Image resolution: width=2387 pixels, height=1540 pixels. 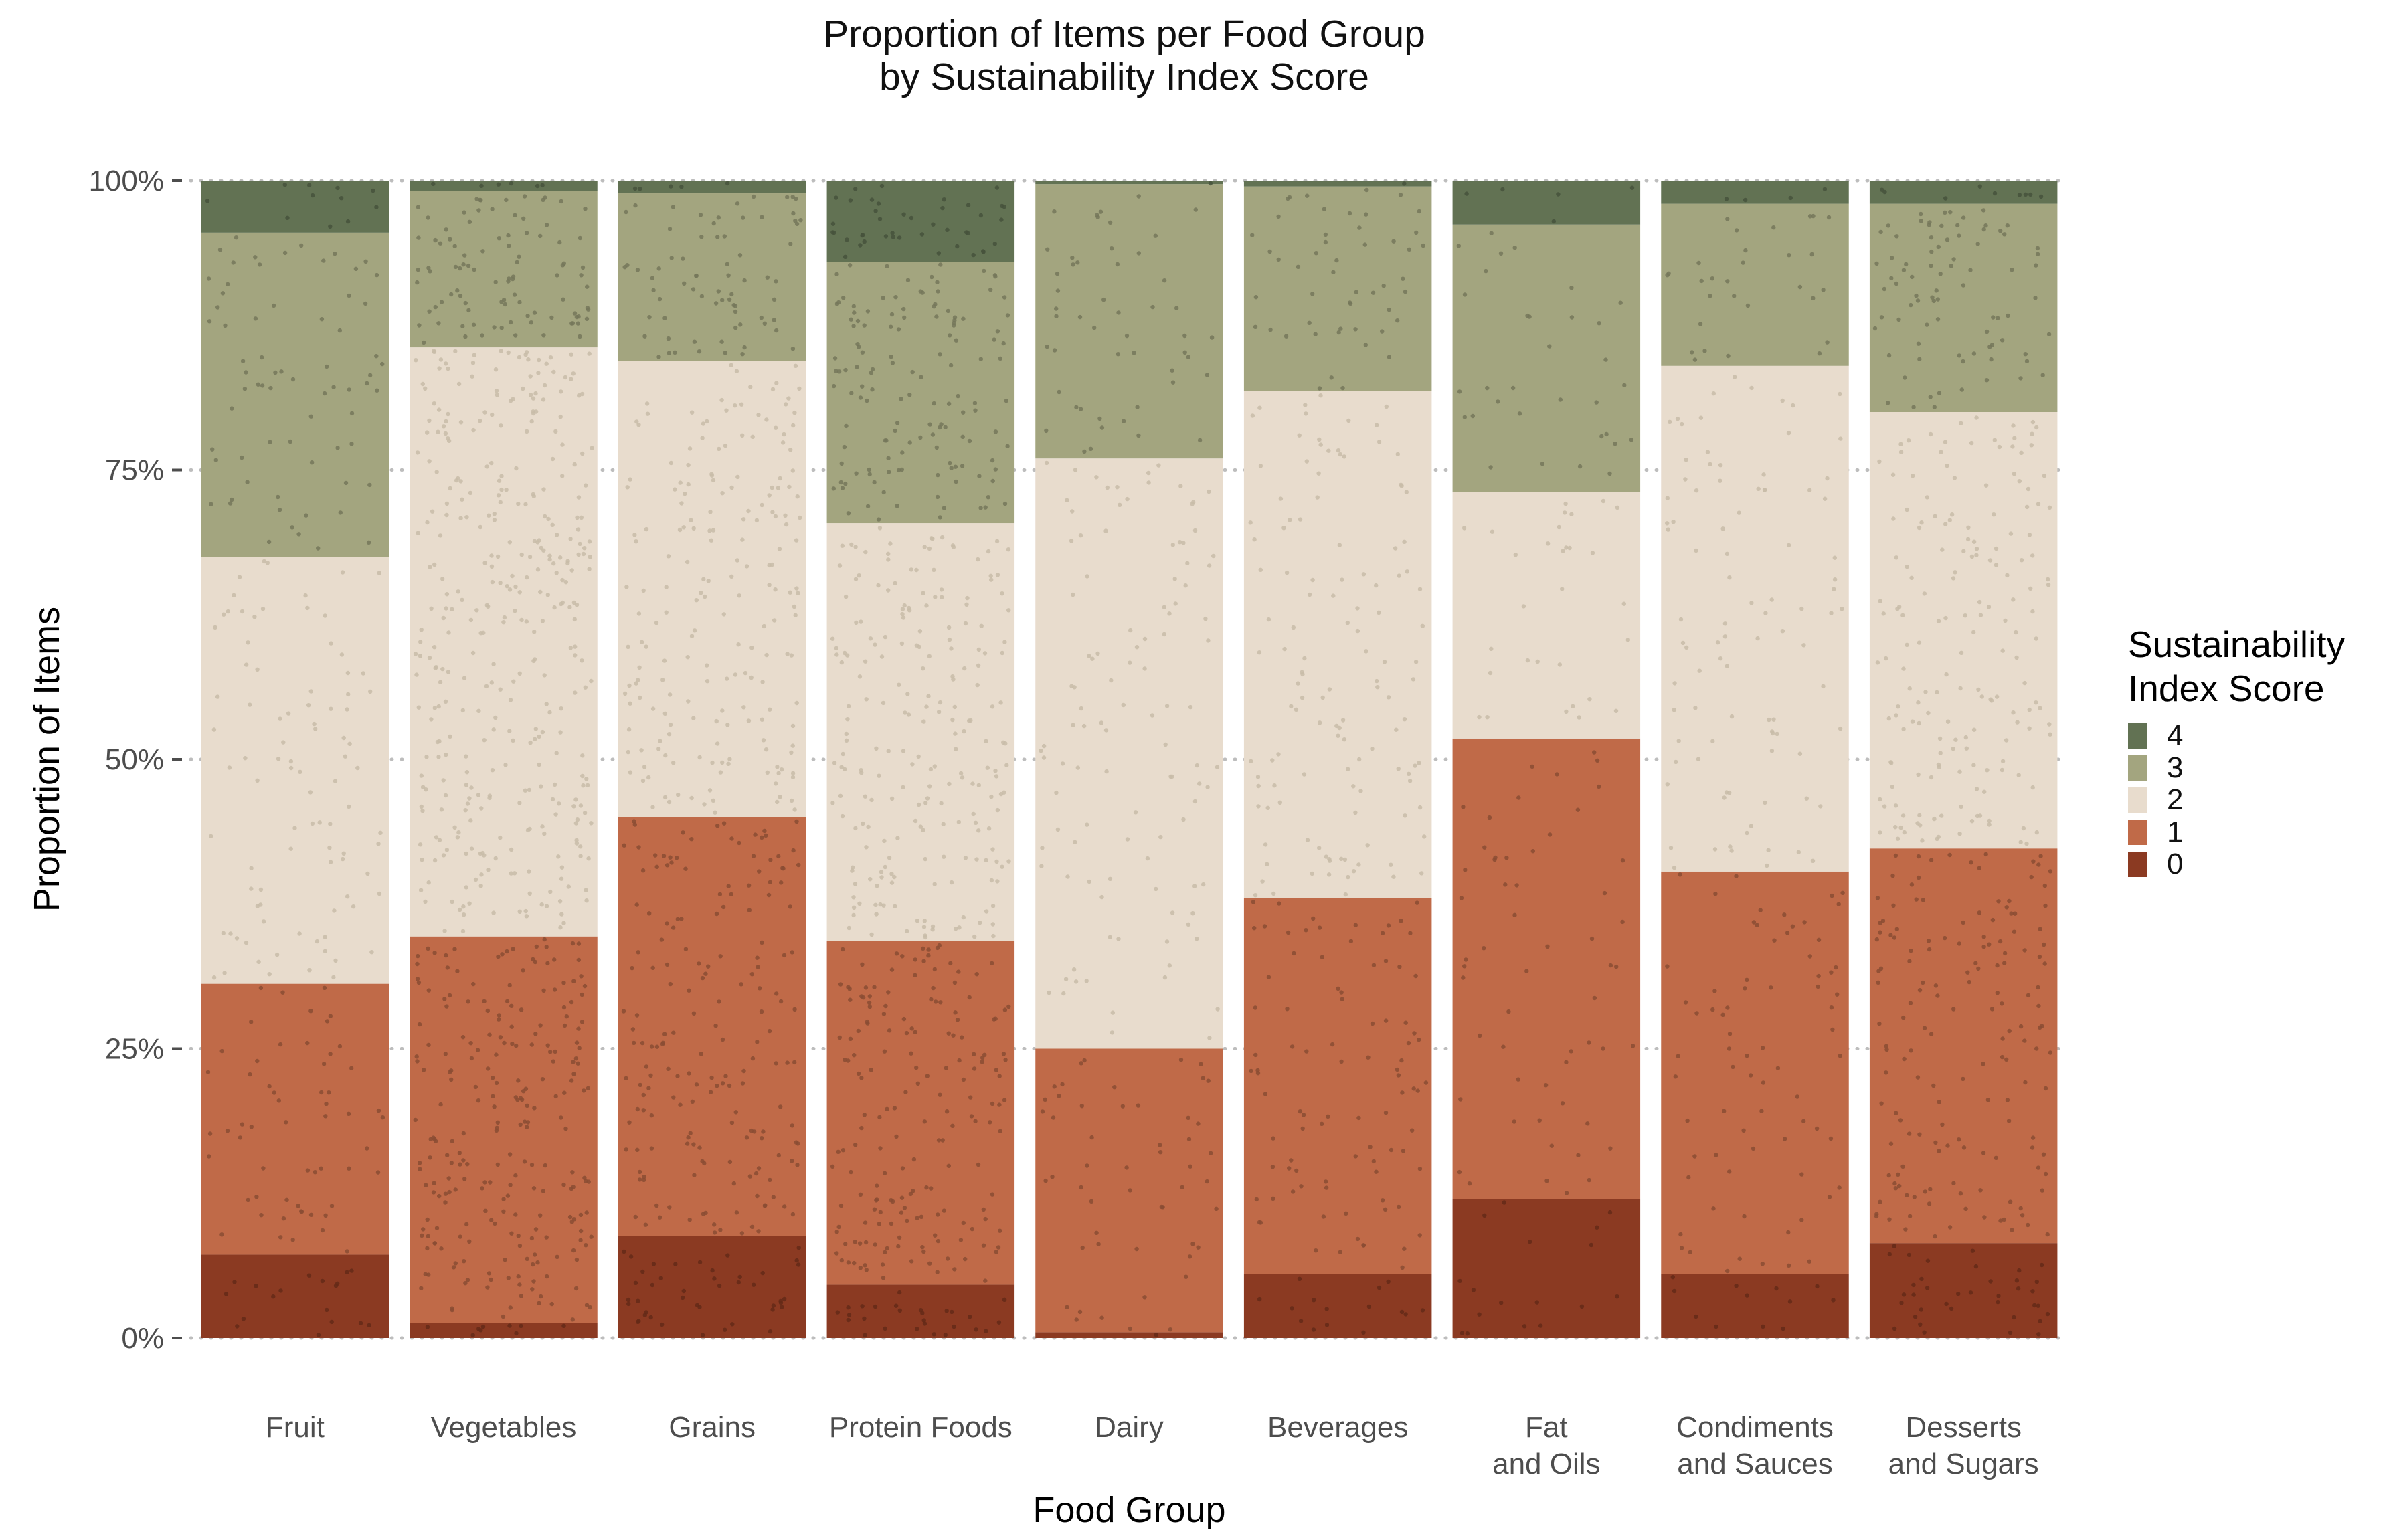 I want to click on x-tick-label-beverages-1: Beverages, so click(x=1338, y=1427).